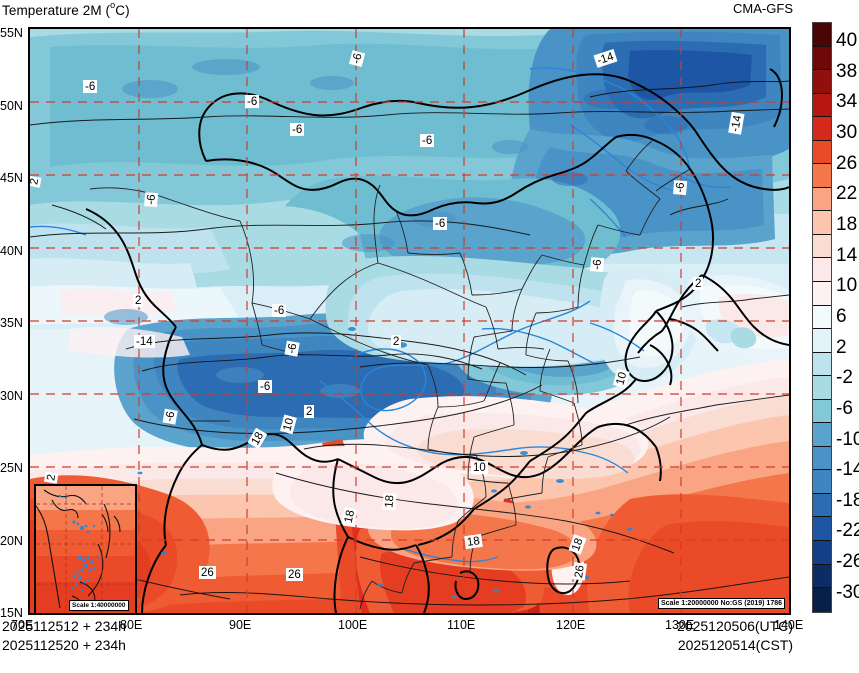  What do you see at coordinates (847, 562) in the screenshot?
I see `colorbar-tick-label: -26` at bounding box center [847, 562].